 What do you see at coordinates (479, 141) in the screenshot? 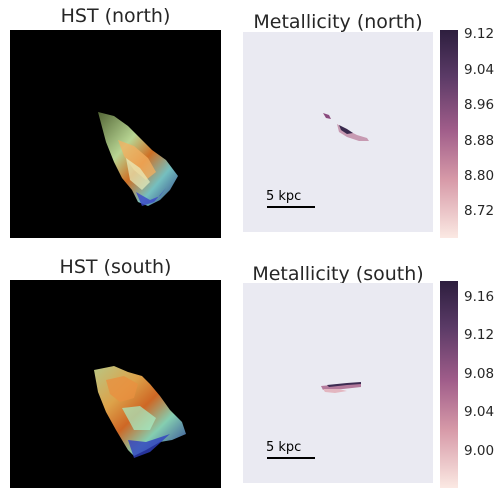
I see `cbar-north-tick-3: 8.88` at bounding box center [479, 141].